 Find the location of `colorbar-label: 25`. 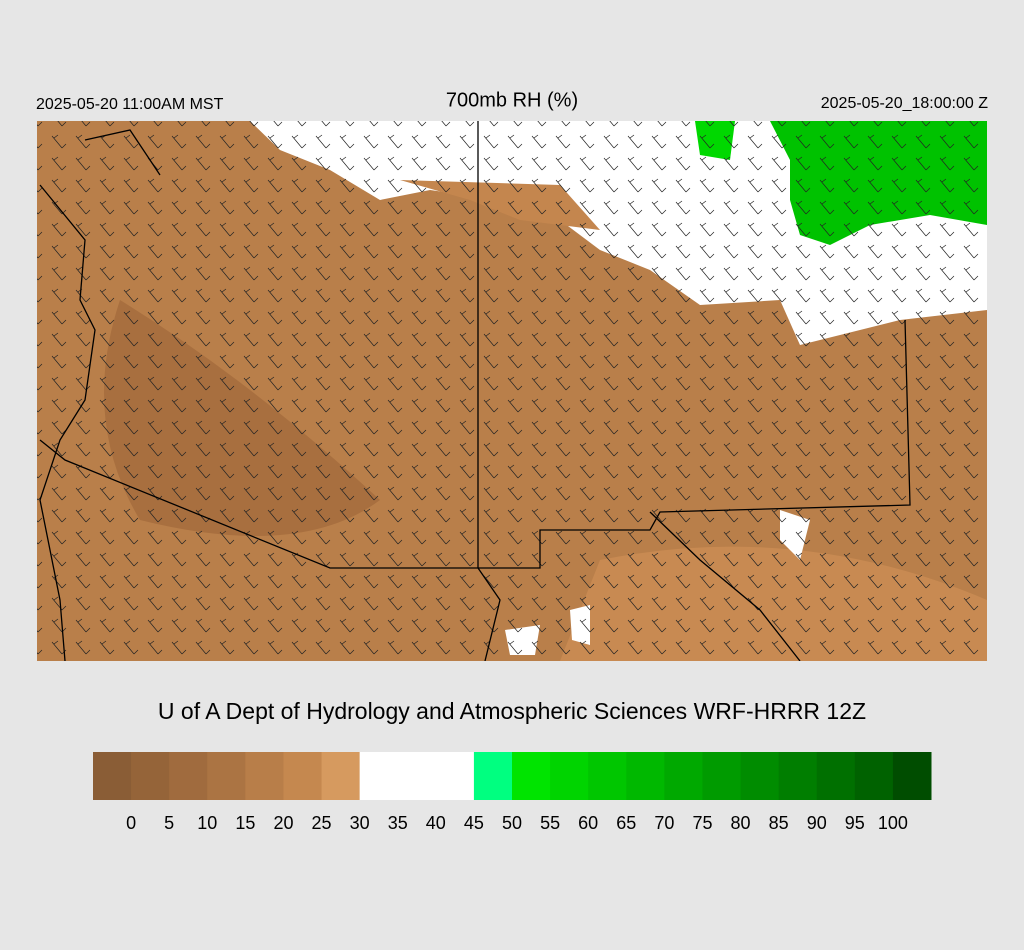

colorbar-label: 25 is located at coordinates (322, 823).